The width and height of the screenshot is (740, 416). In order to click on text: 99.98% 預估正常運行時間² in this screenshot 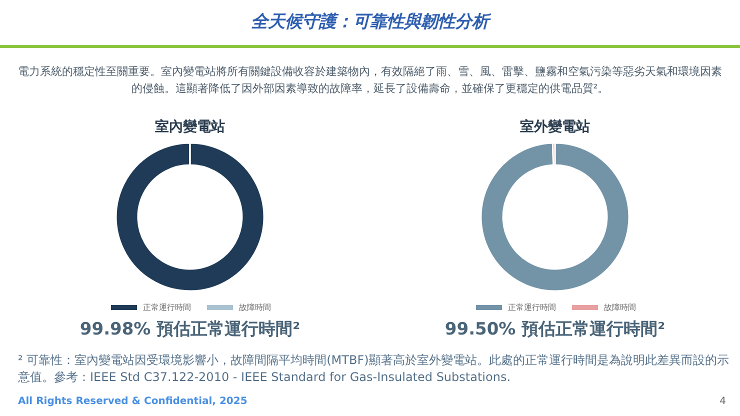, I will do `click(190, 330)`.